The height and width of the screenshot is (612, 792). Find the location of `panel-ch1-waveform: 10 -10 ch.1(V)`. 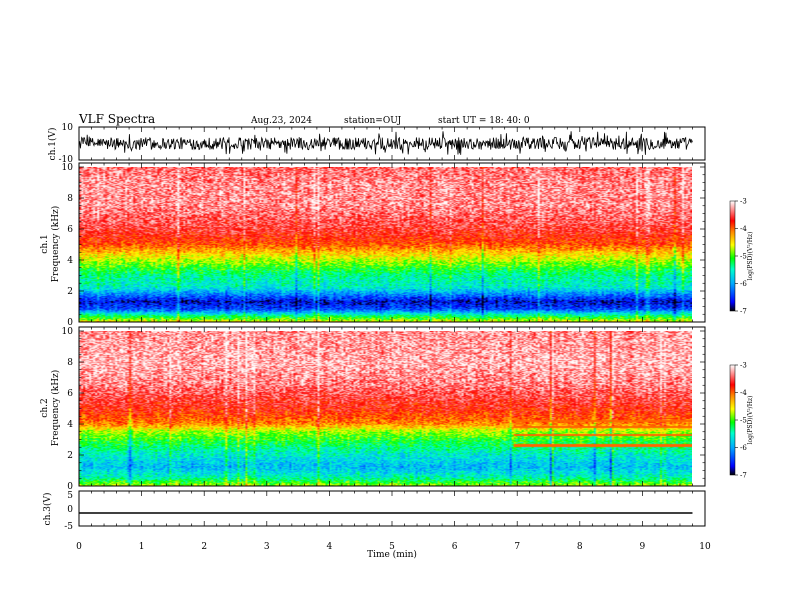

panel-ch1-waveform: 10 -10 ch.1(V) is located at coordinates (376, 144).